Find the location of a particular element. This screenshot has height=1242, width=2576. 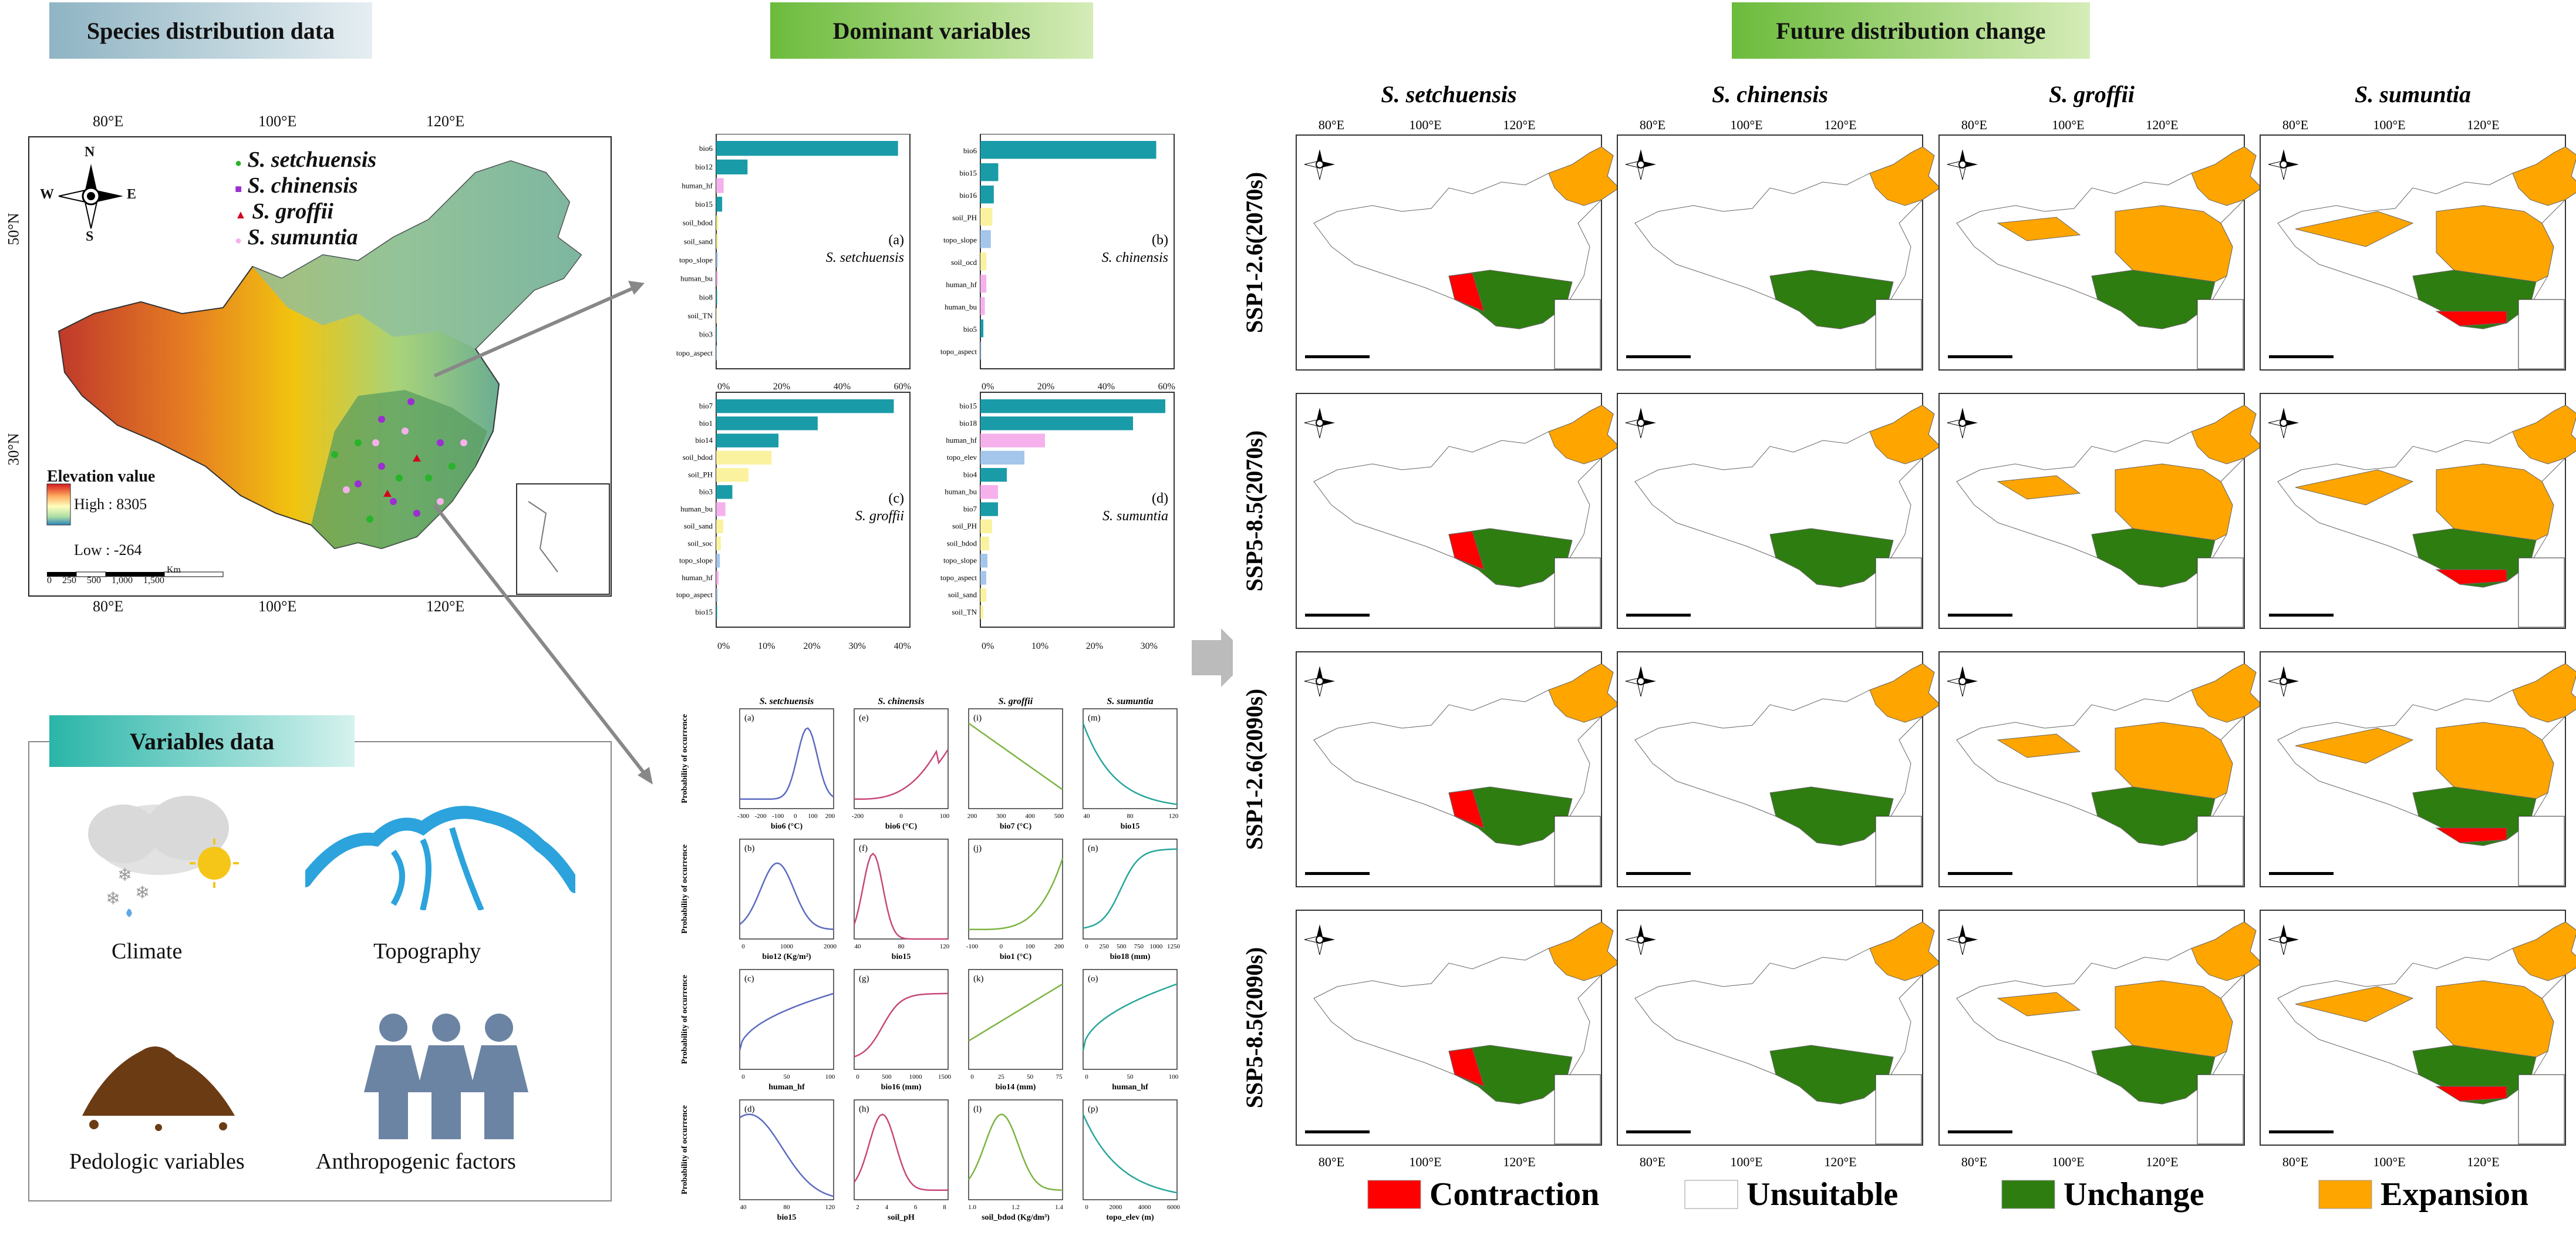

future-map is located at coordinates (1779, 769).